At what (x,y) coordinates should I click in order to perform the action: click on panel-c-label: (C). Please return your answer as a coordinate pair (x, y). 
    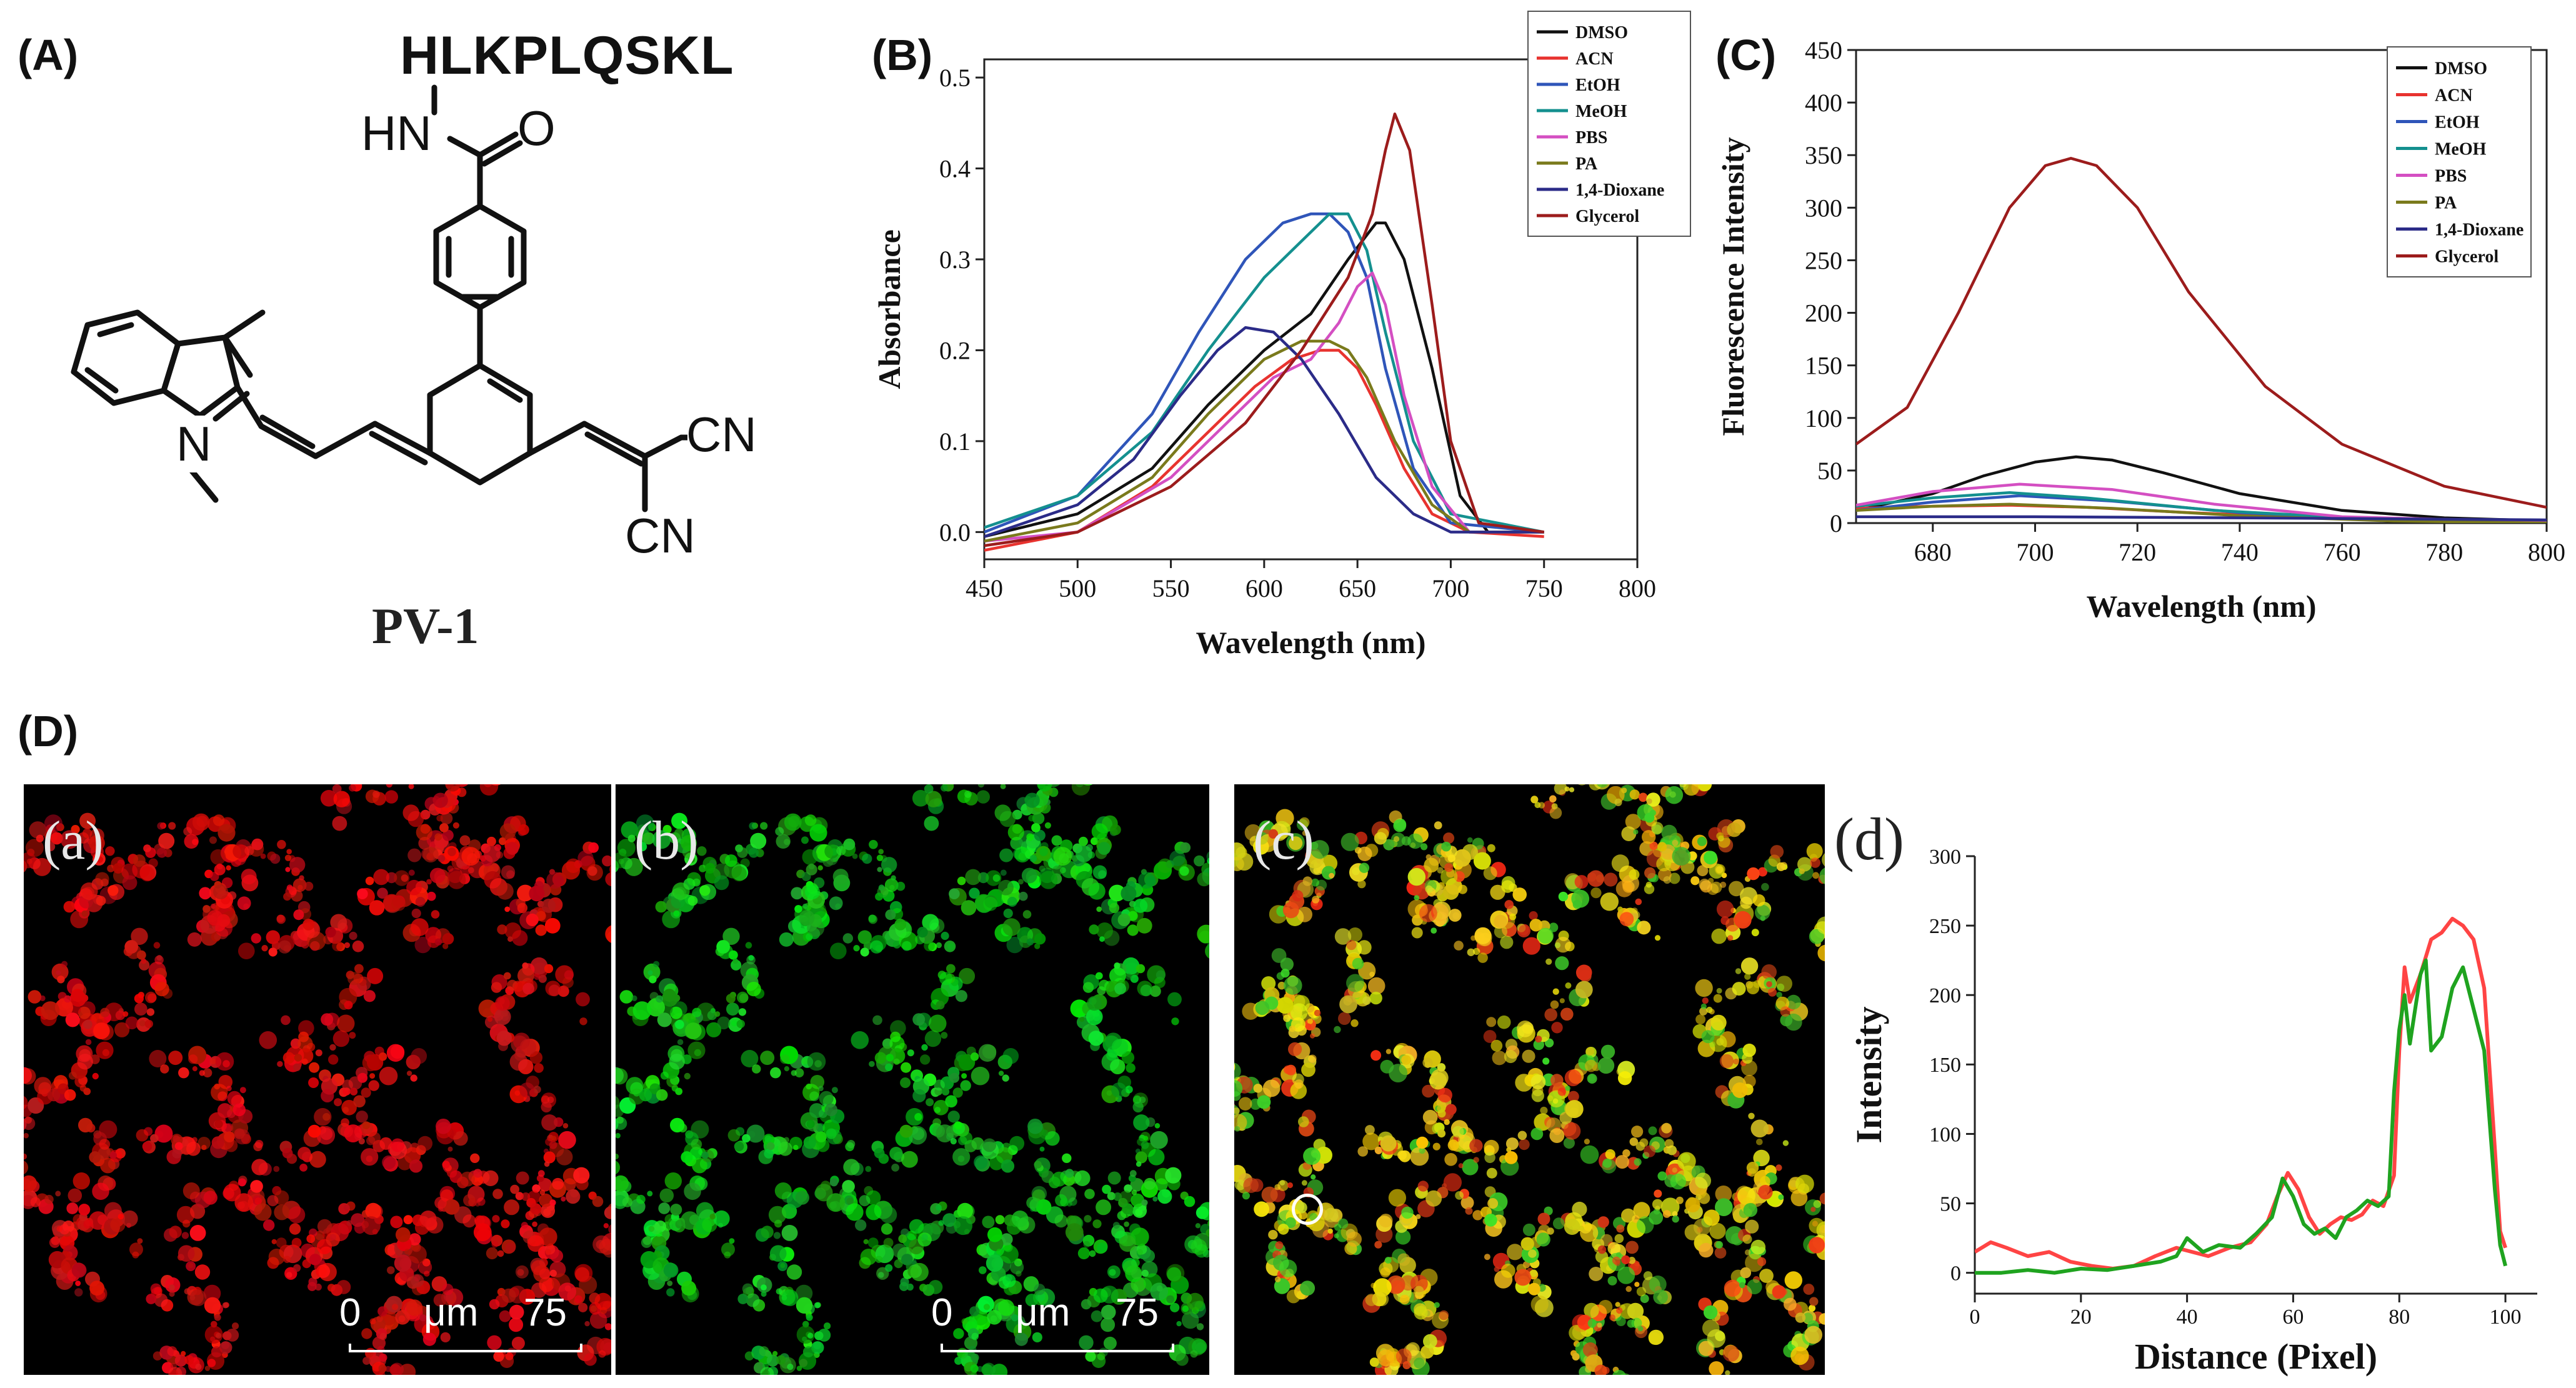
    Looking at the image, I should click on (1746, 55).